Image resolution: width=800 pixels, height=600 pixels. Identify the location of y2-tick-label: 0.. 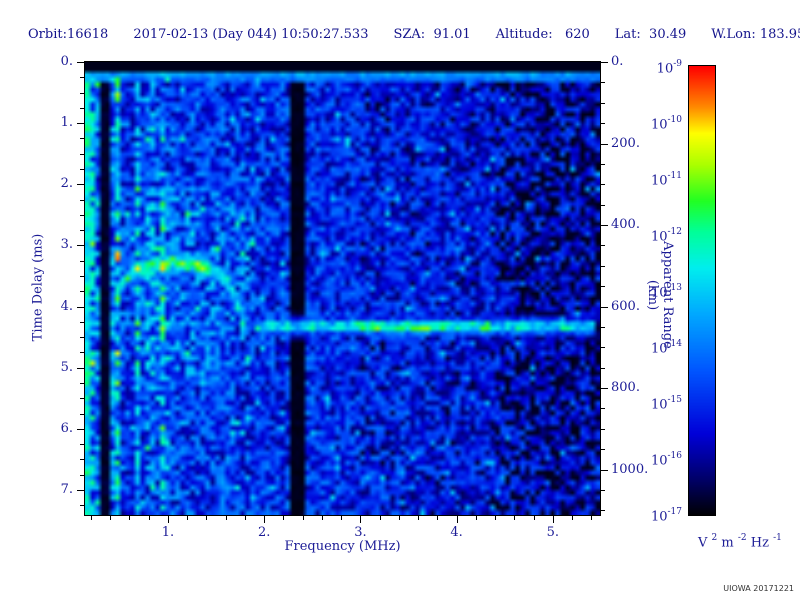
(617, 61).